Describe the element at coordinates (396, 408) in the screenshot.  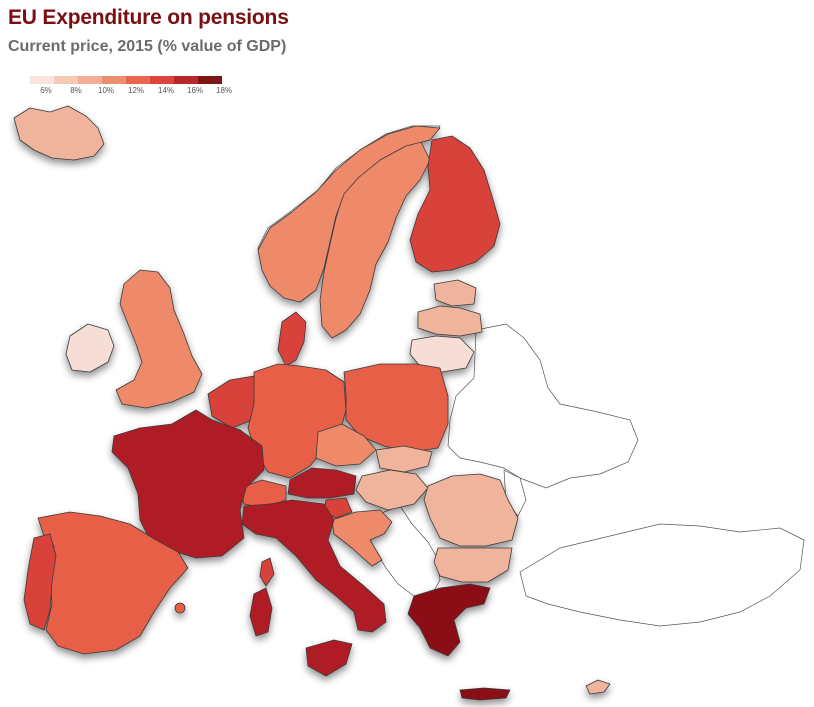
I see `country-poland` at that location.